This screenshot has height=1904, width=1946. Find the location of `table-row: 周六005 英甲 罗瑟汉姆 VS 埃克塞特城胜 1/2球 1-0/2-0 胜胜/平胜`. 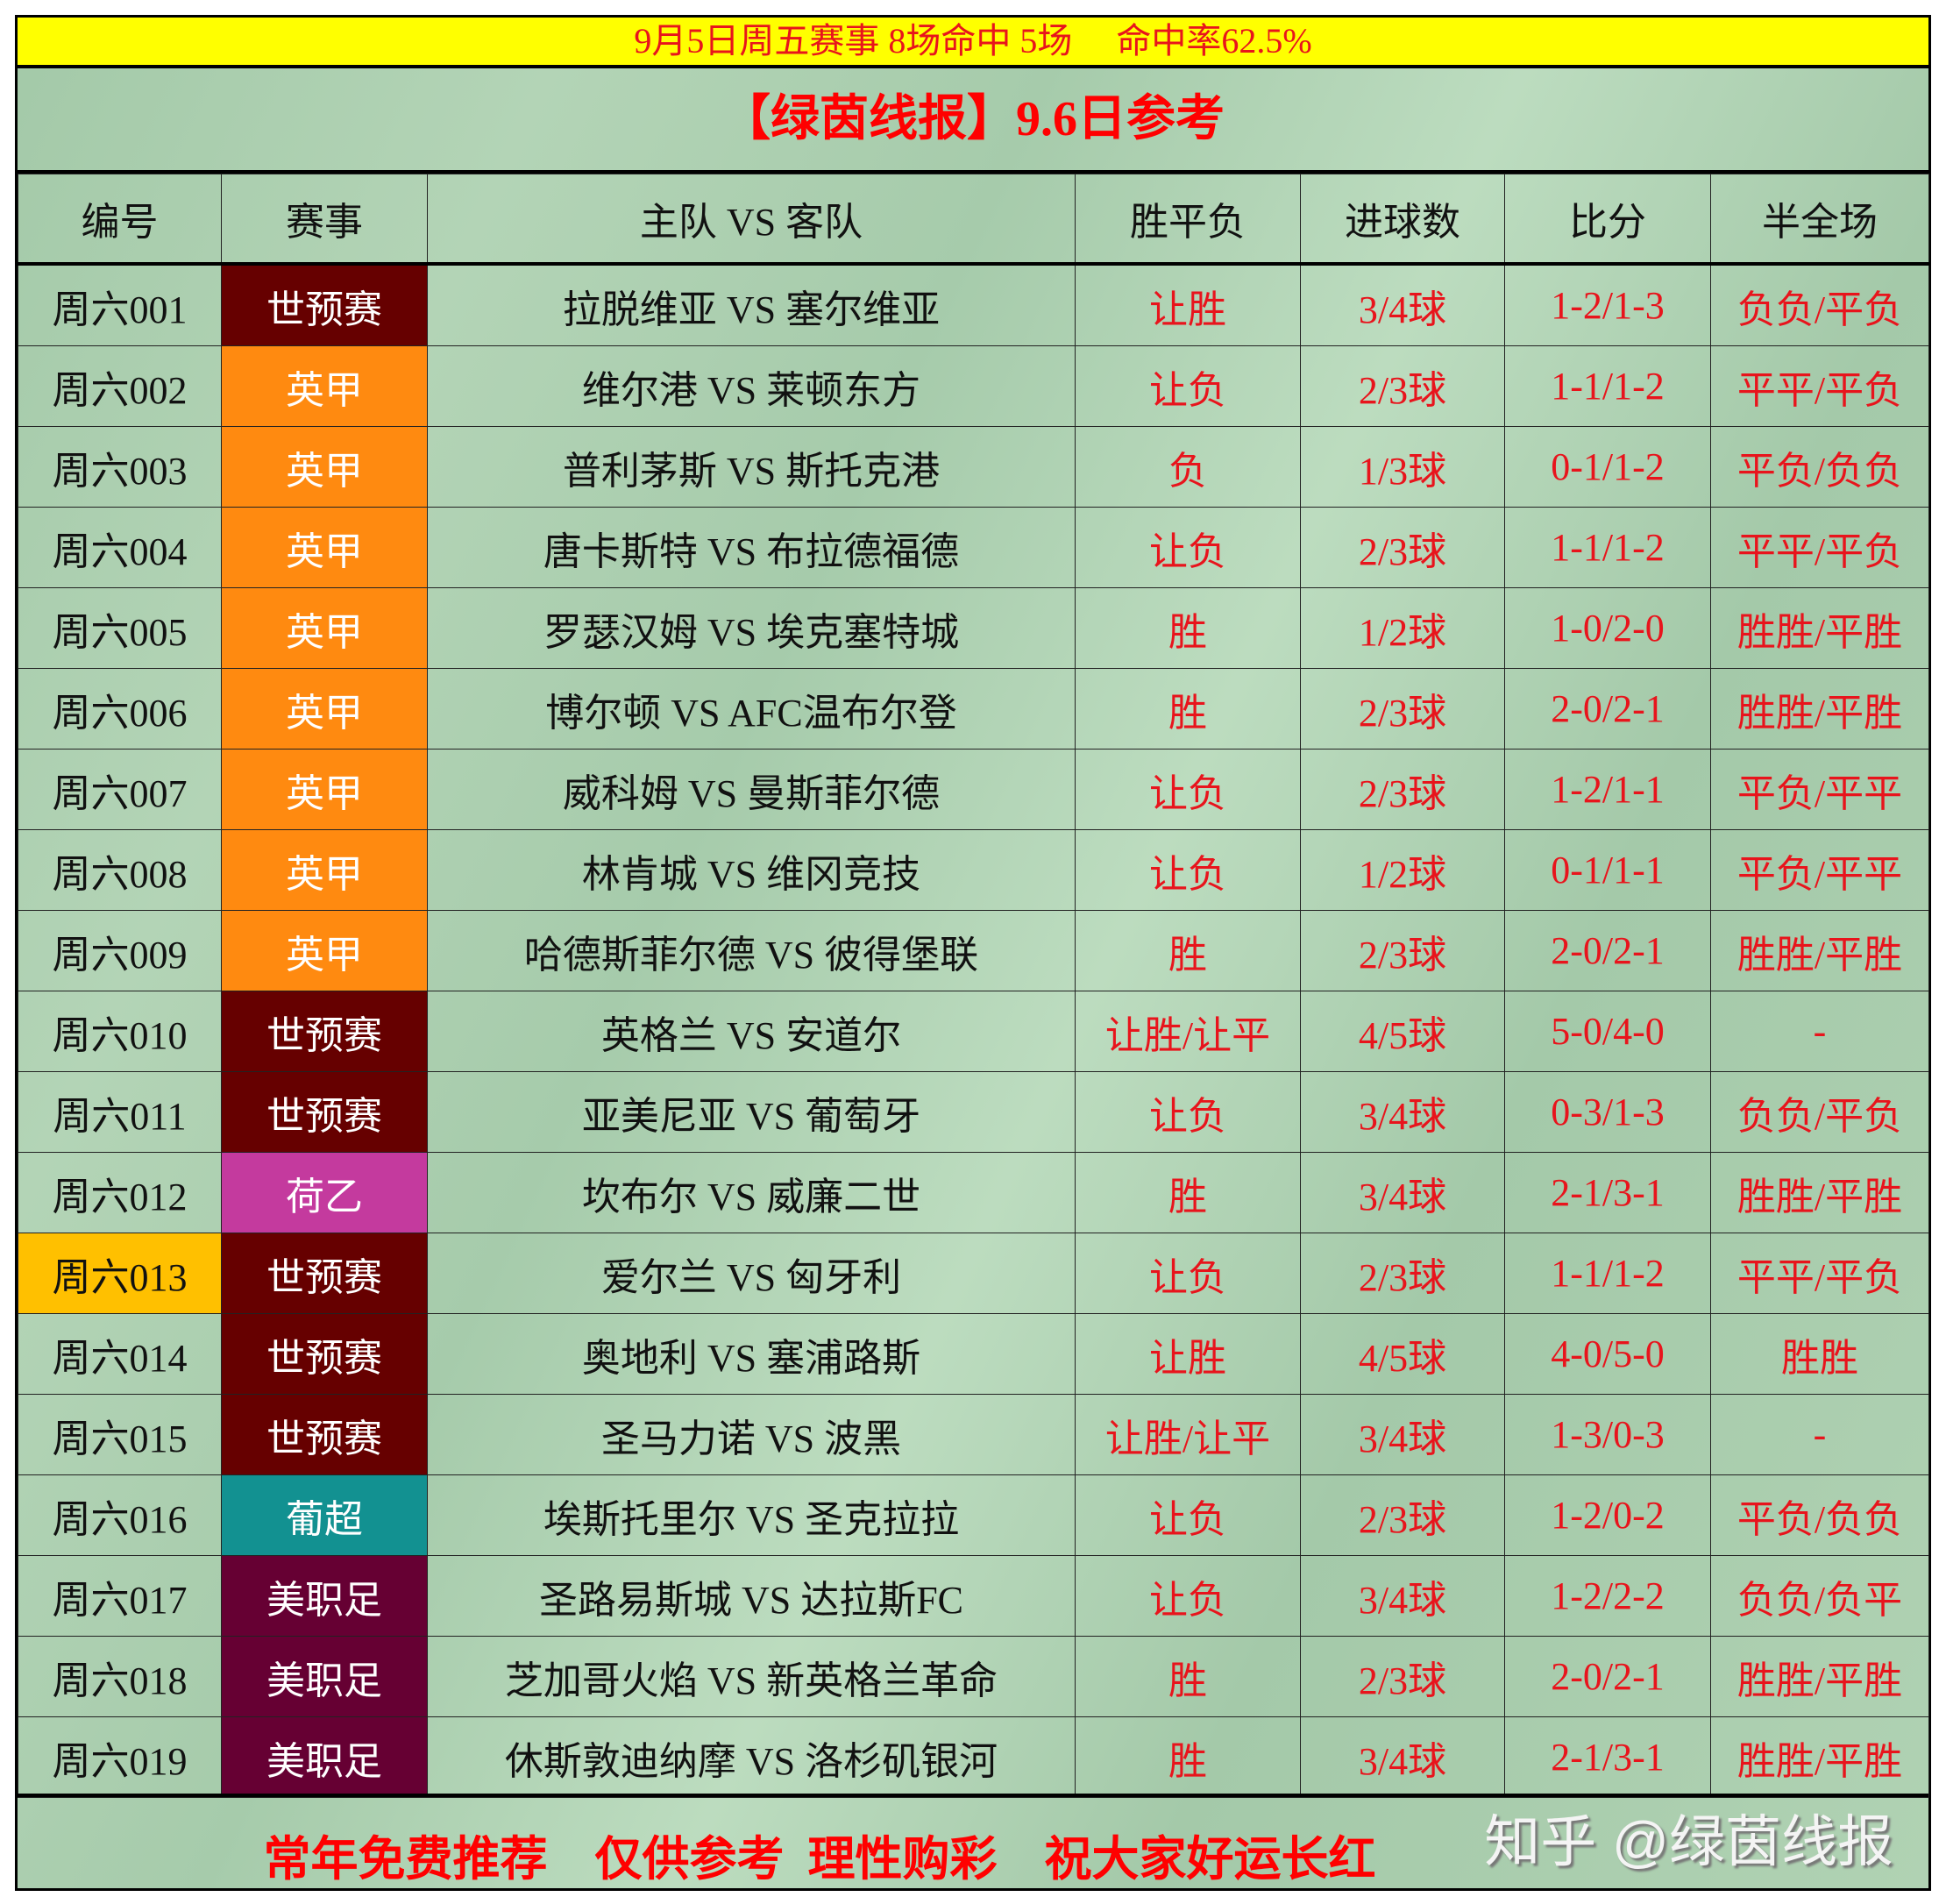

table-row: 周六005 英甲 罗瑟汉姆 VS 埃克塞特城胜 1/2球 1-0/2-0 胜胜/平胜 is located at coordinates (974, 628).